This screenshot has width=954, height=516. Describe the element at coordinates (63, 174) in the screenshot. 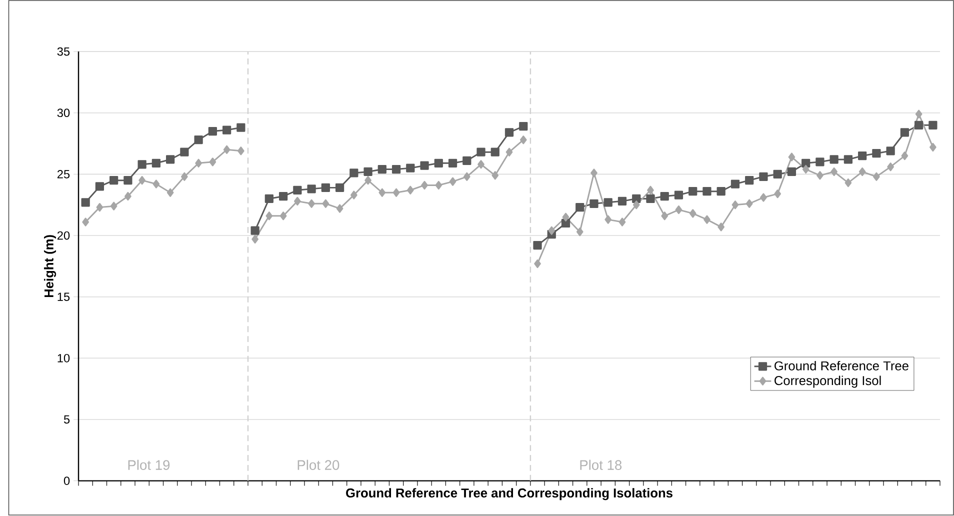

I see `y-tick-label: 25` at that location.